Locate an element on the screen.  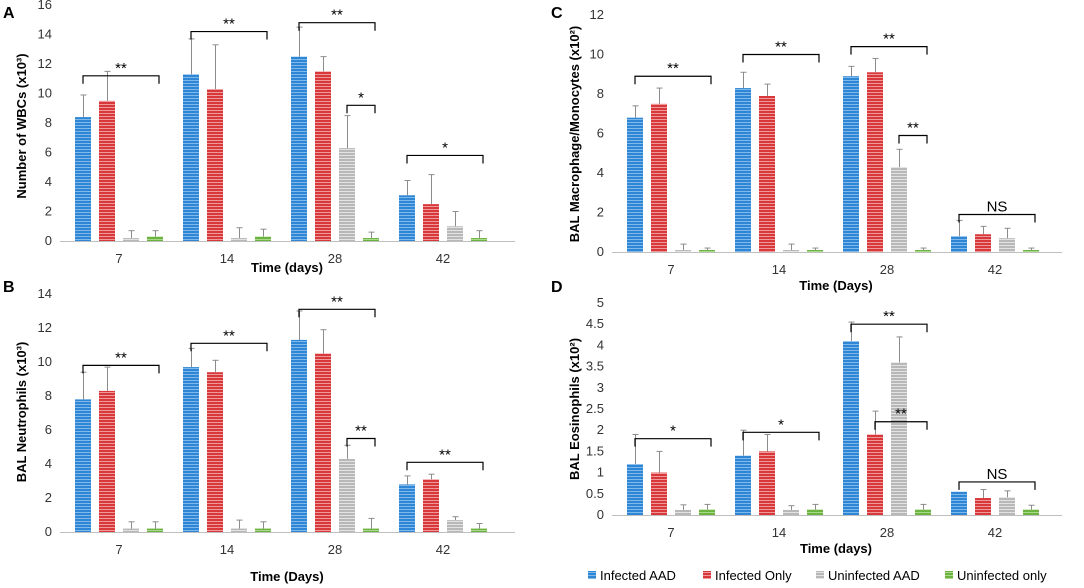
panel-letter: D is located at coordinates (557, 287).